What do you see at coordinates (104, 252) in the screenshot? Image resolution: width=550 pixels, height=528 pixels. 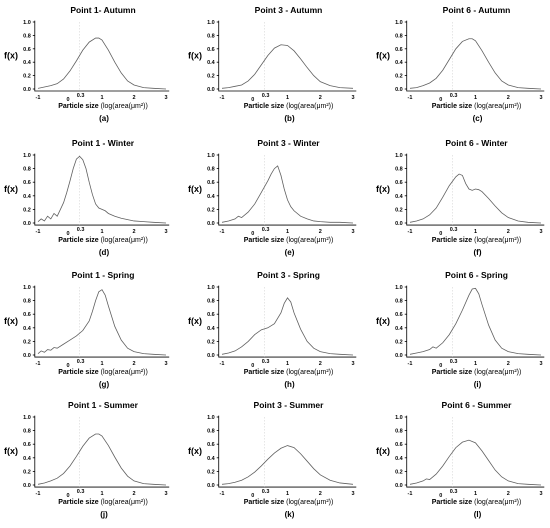 I see `panel-label: (d)` at bounding box center [104, 252].